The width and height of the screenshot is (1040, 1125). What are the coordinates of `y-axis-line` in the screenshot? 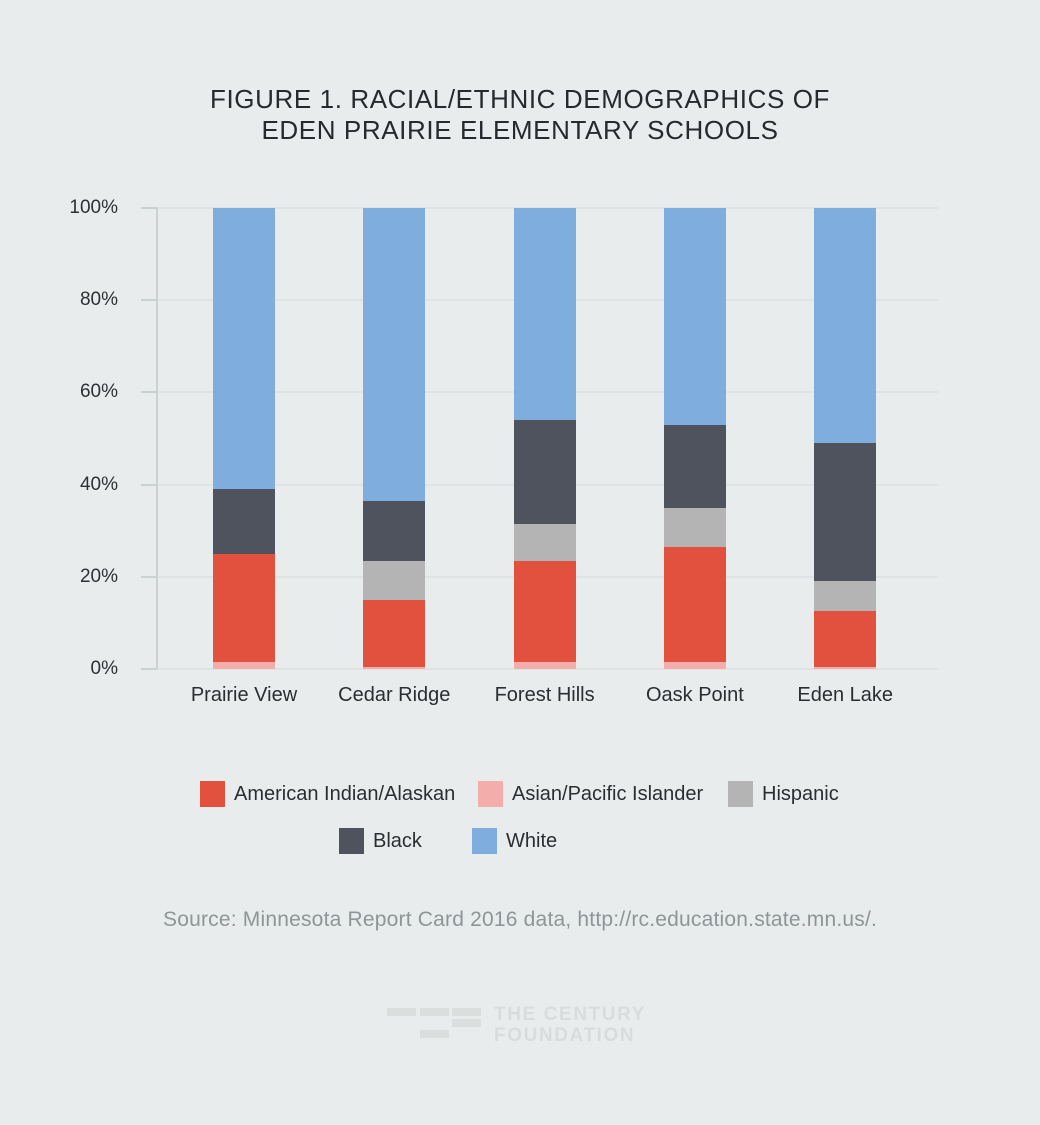 It's located at (157, 438).